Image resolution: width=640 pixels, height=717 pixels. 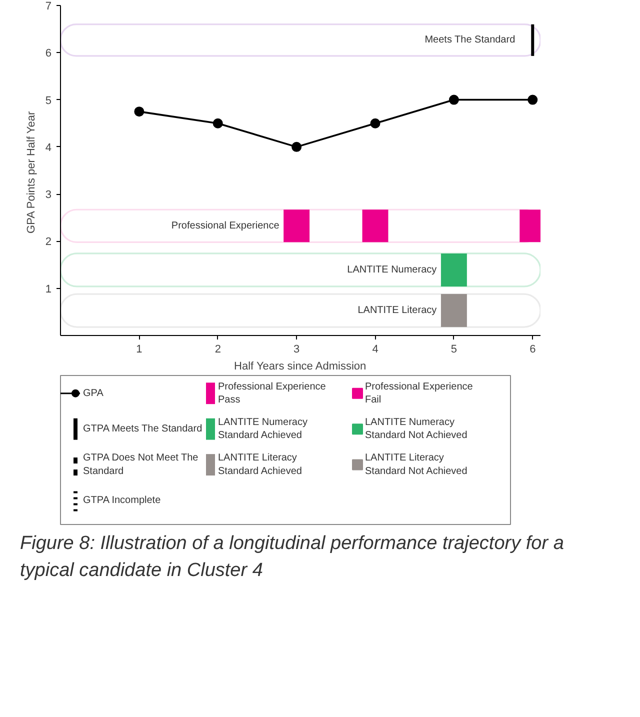 I want to click on legend-label: LANTITE Literacy Standard Achieved, so click(x=260, y=464).